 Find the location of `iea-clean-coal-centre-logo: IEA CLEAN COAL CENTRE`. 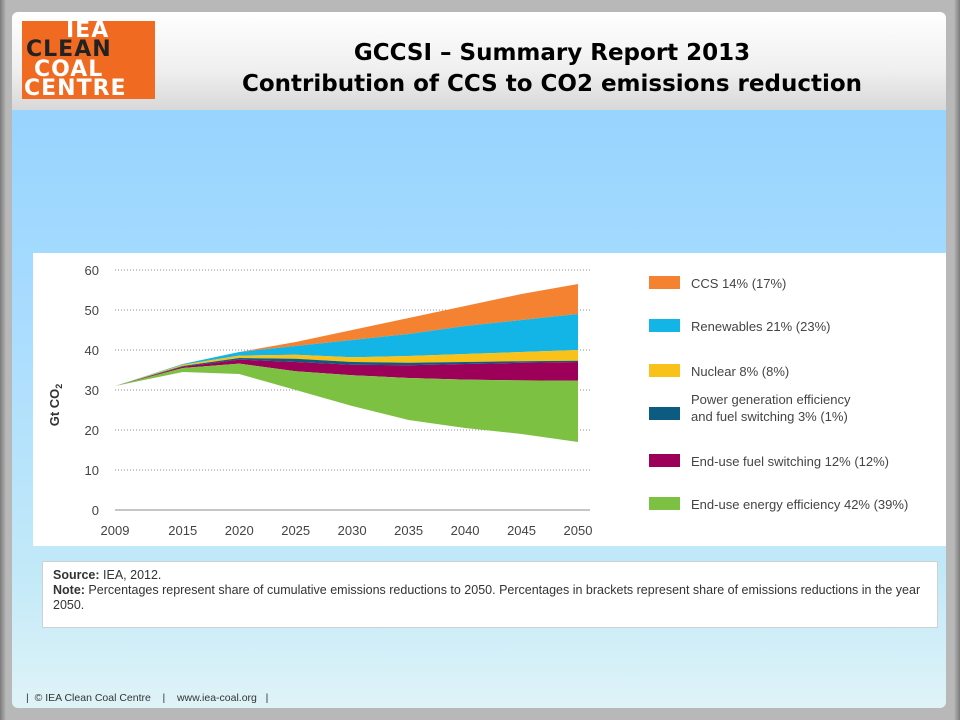

iea-clean-coal-centre-logo: IEA CLEAN COAL CENTRE is located at coordinates (88, 60).